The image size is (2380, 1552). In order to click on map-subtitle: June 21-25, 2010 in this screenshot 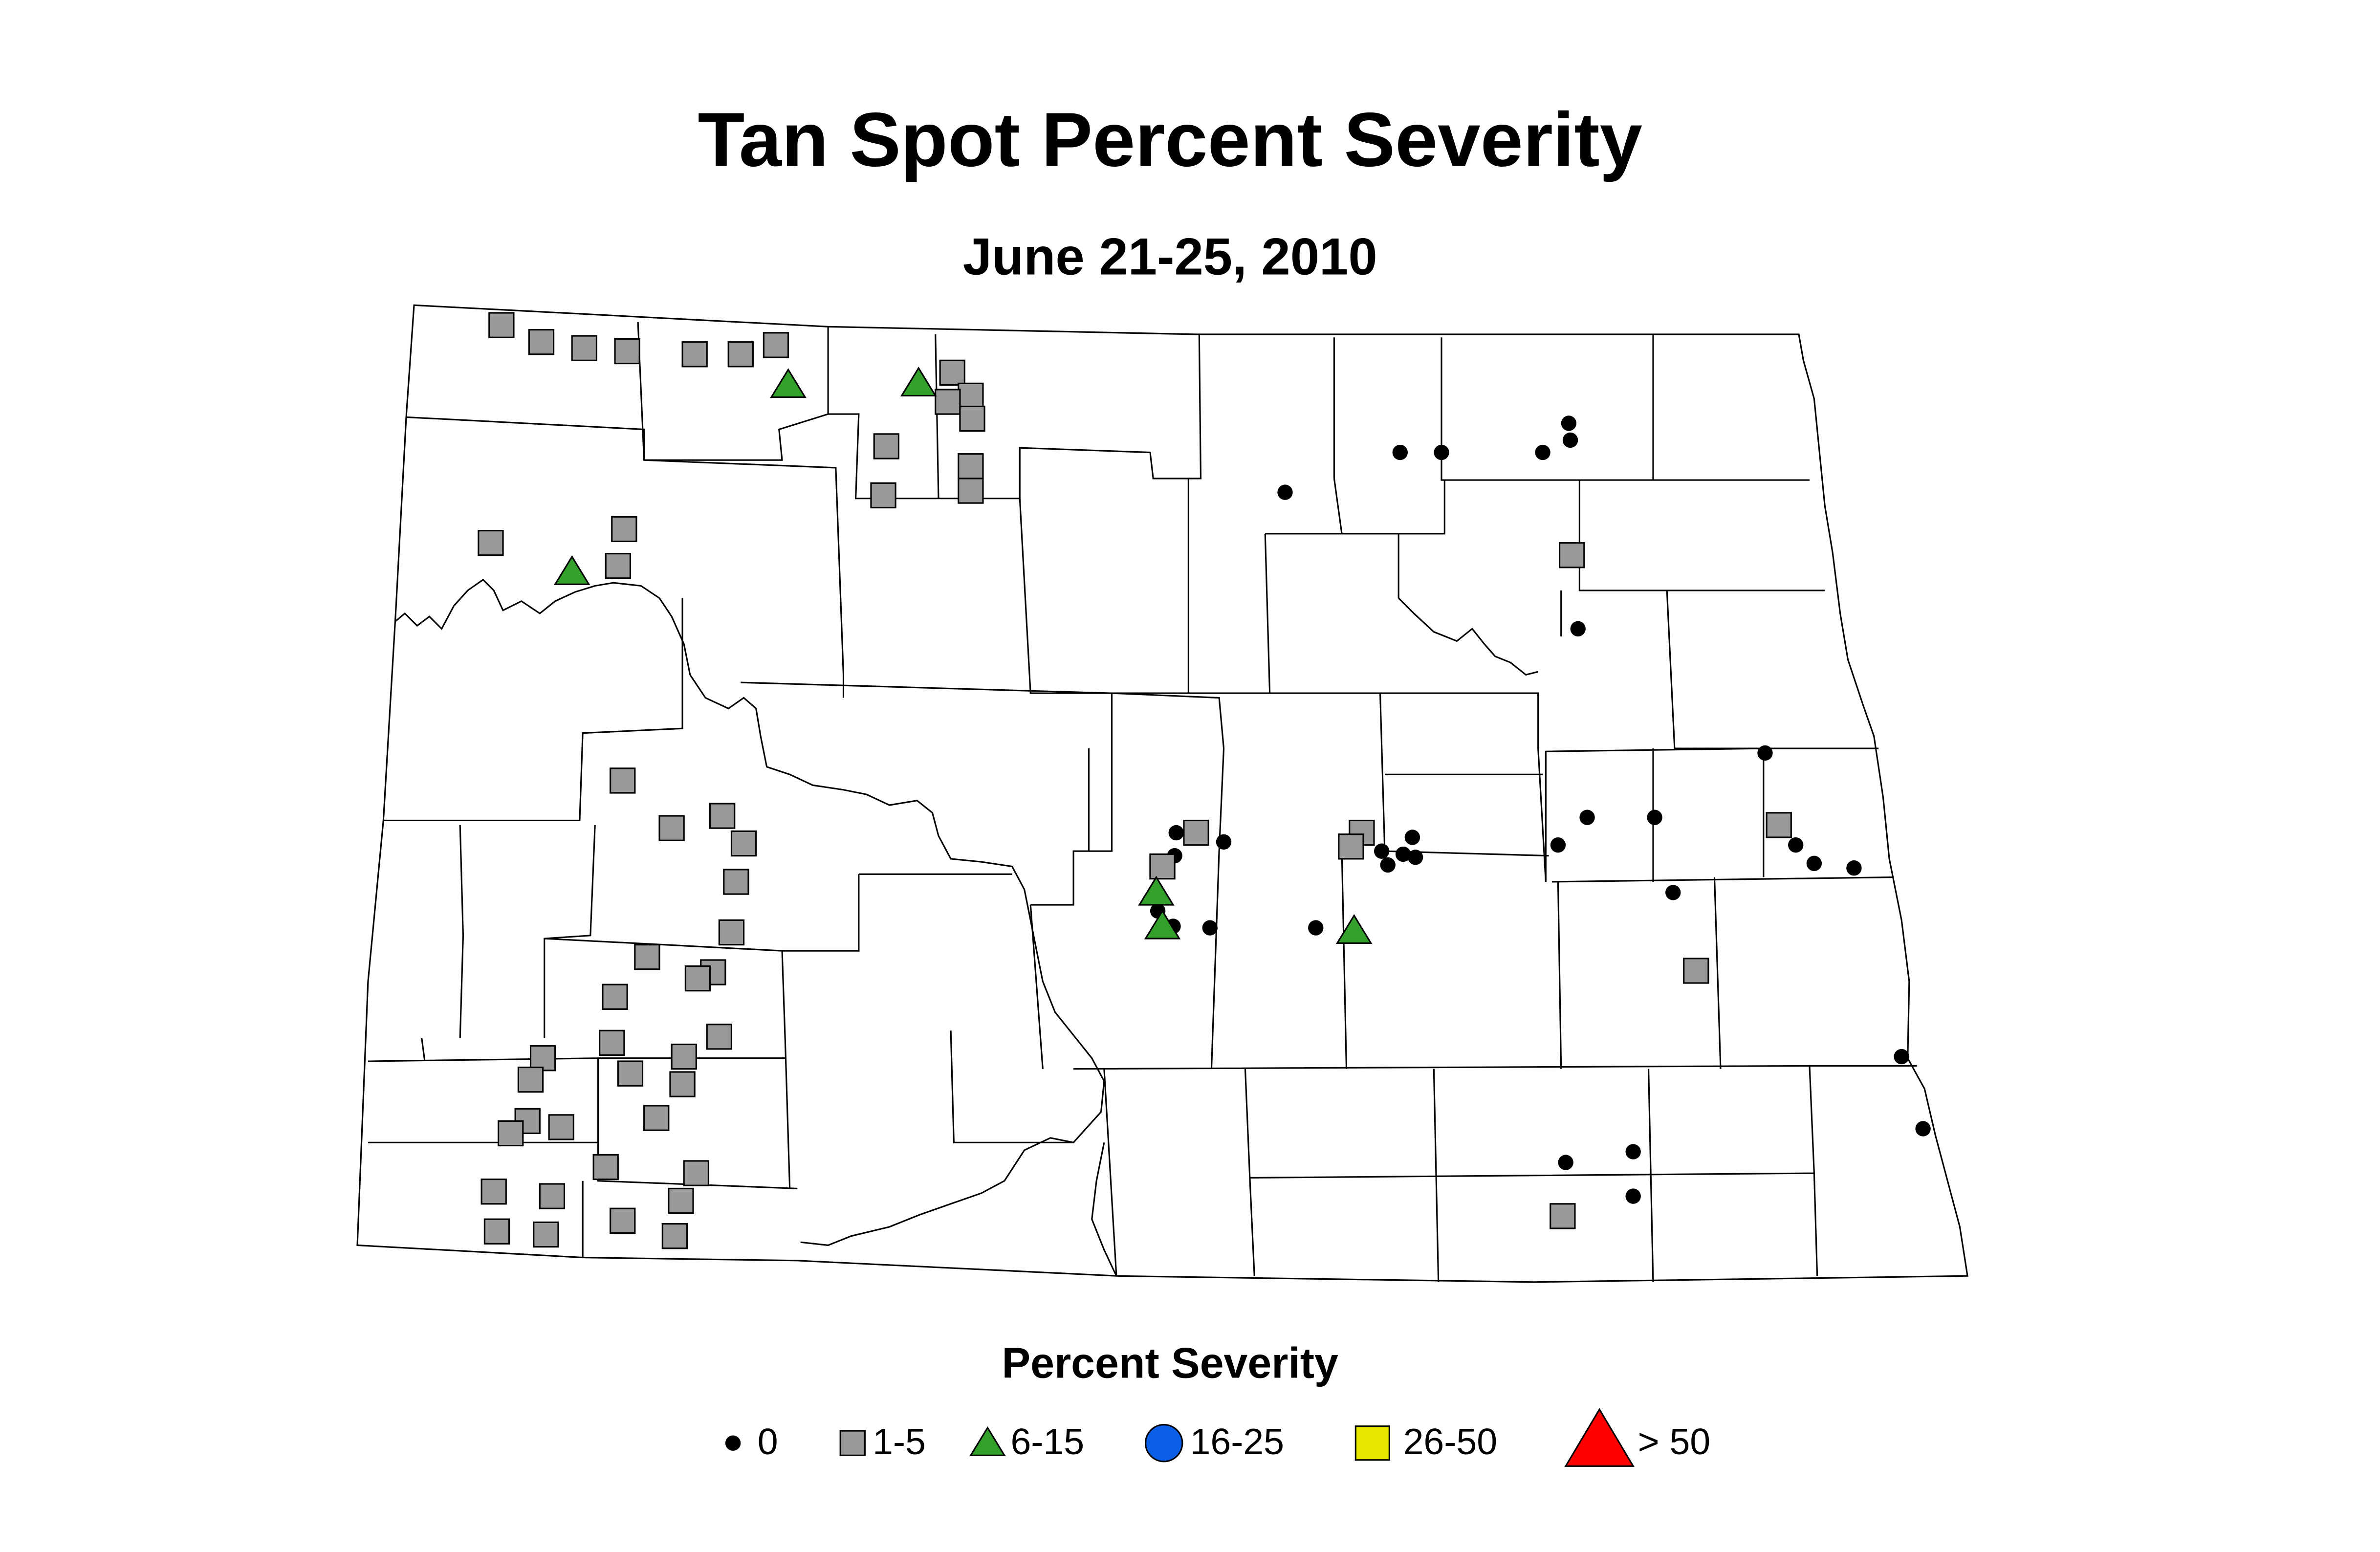, I will do `click(1170, 257)`.